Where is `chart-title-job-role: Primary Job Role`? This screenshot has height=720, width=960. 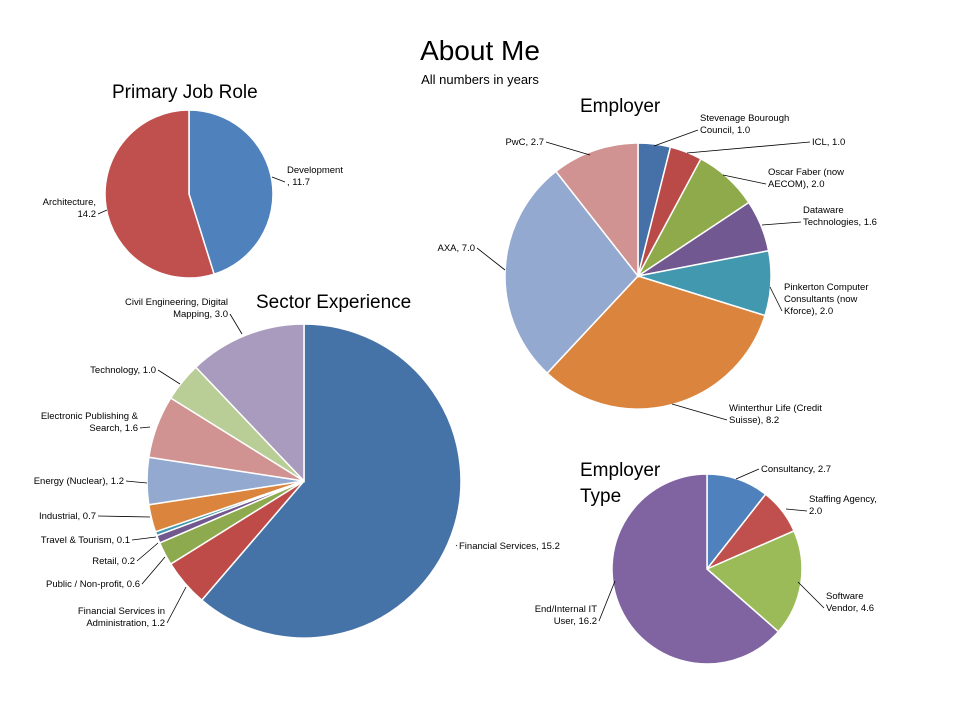
chart-title-job-role: Primary Job Role is located at coordinates (185, 92).